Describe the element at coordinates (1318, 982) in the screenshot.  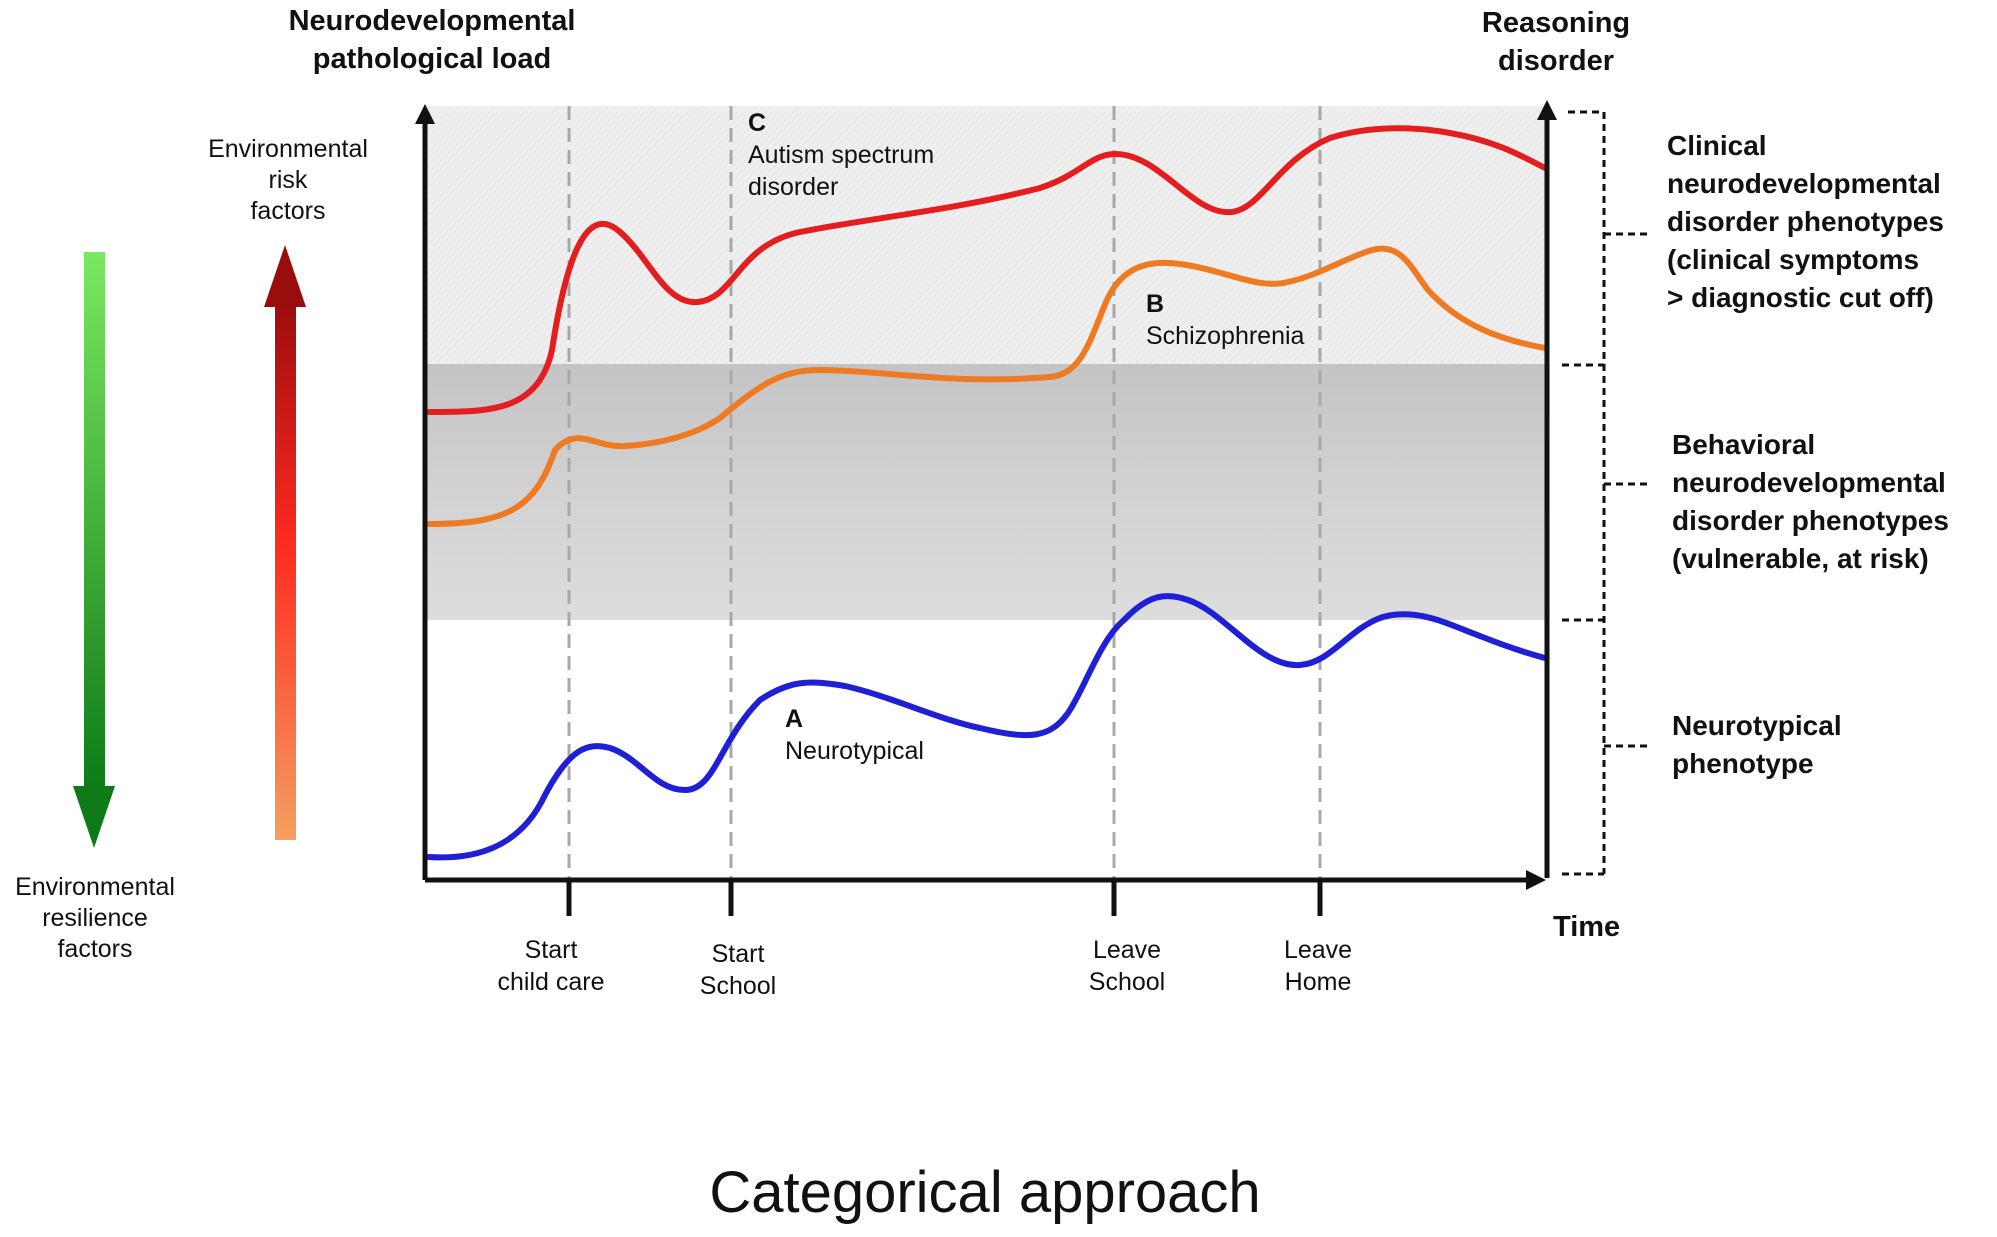
I see `milestone-label-4-line2: Home` at that location.